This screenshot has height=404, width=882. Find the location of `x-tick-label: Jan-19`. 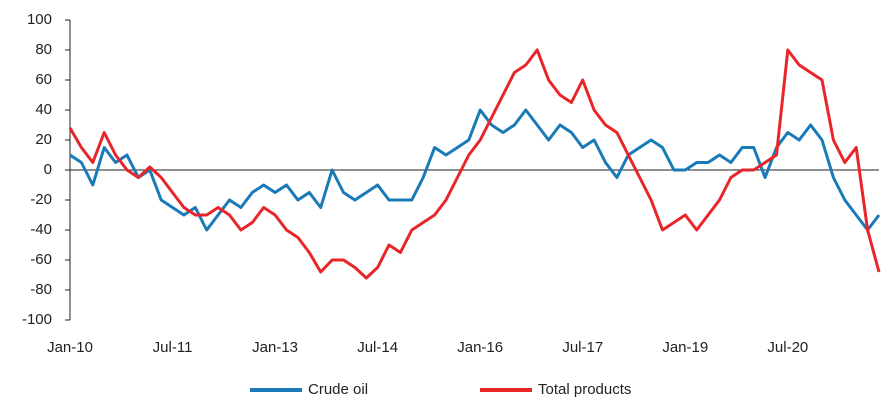

x-tick-label: Jan-19 is located at coordinates (685, 347).